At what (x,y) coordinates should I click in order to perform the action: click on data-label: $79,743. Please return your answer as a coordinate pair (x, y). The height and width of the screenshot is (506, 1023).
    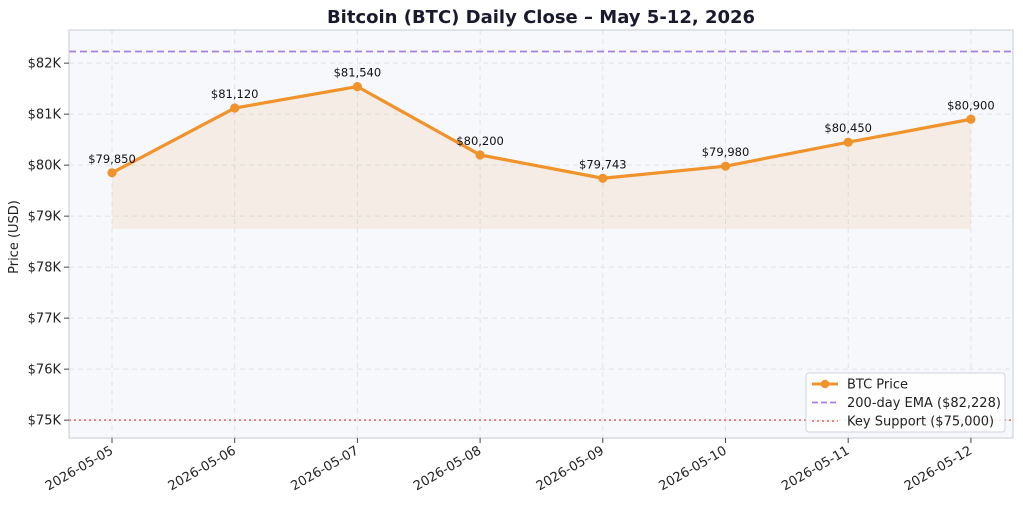
    Looking at the image, I should click on (603, 164).